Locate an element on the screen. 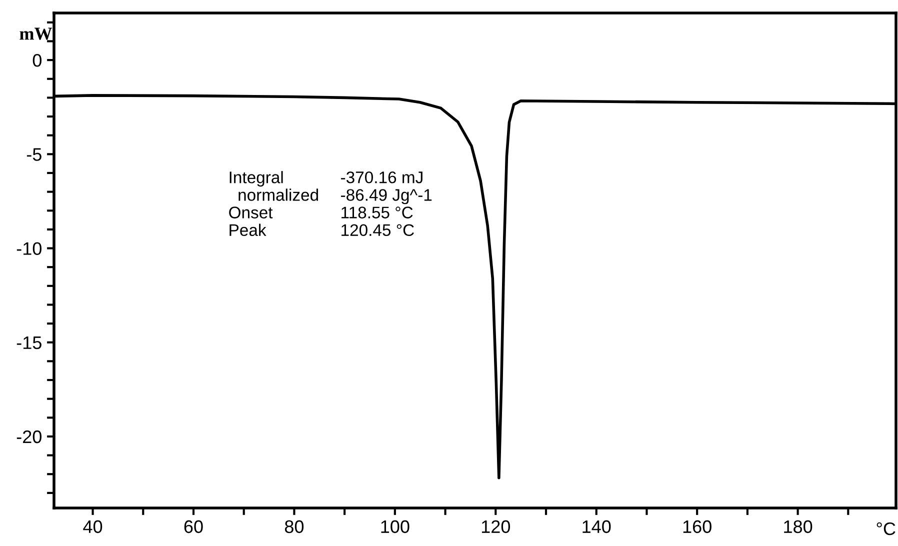 The width and height of the screenshot is (898, 546). x-tick-label: 100 is located at coordinates (395, 527).